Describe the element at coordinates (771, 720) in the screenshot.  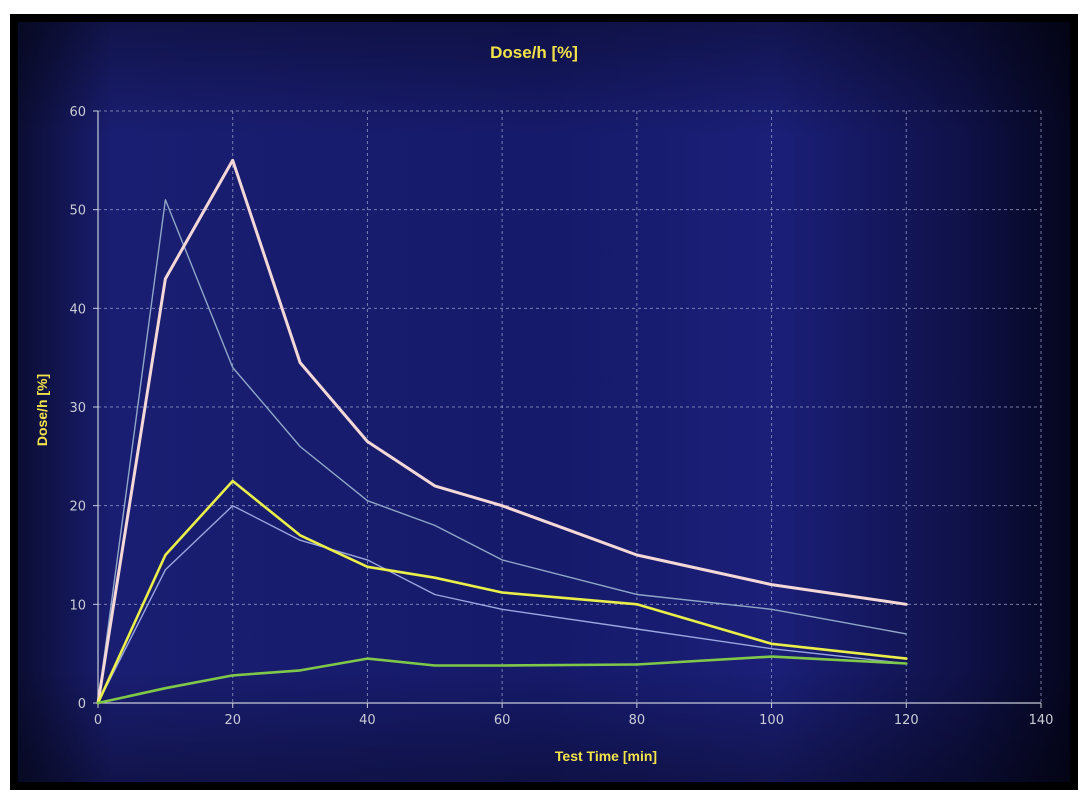
I see `x-tick-label: 100` at that location.